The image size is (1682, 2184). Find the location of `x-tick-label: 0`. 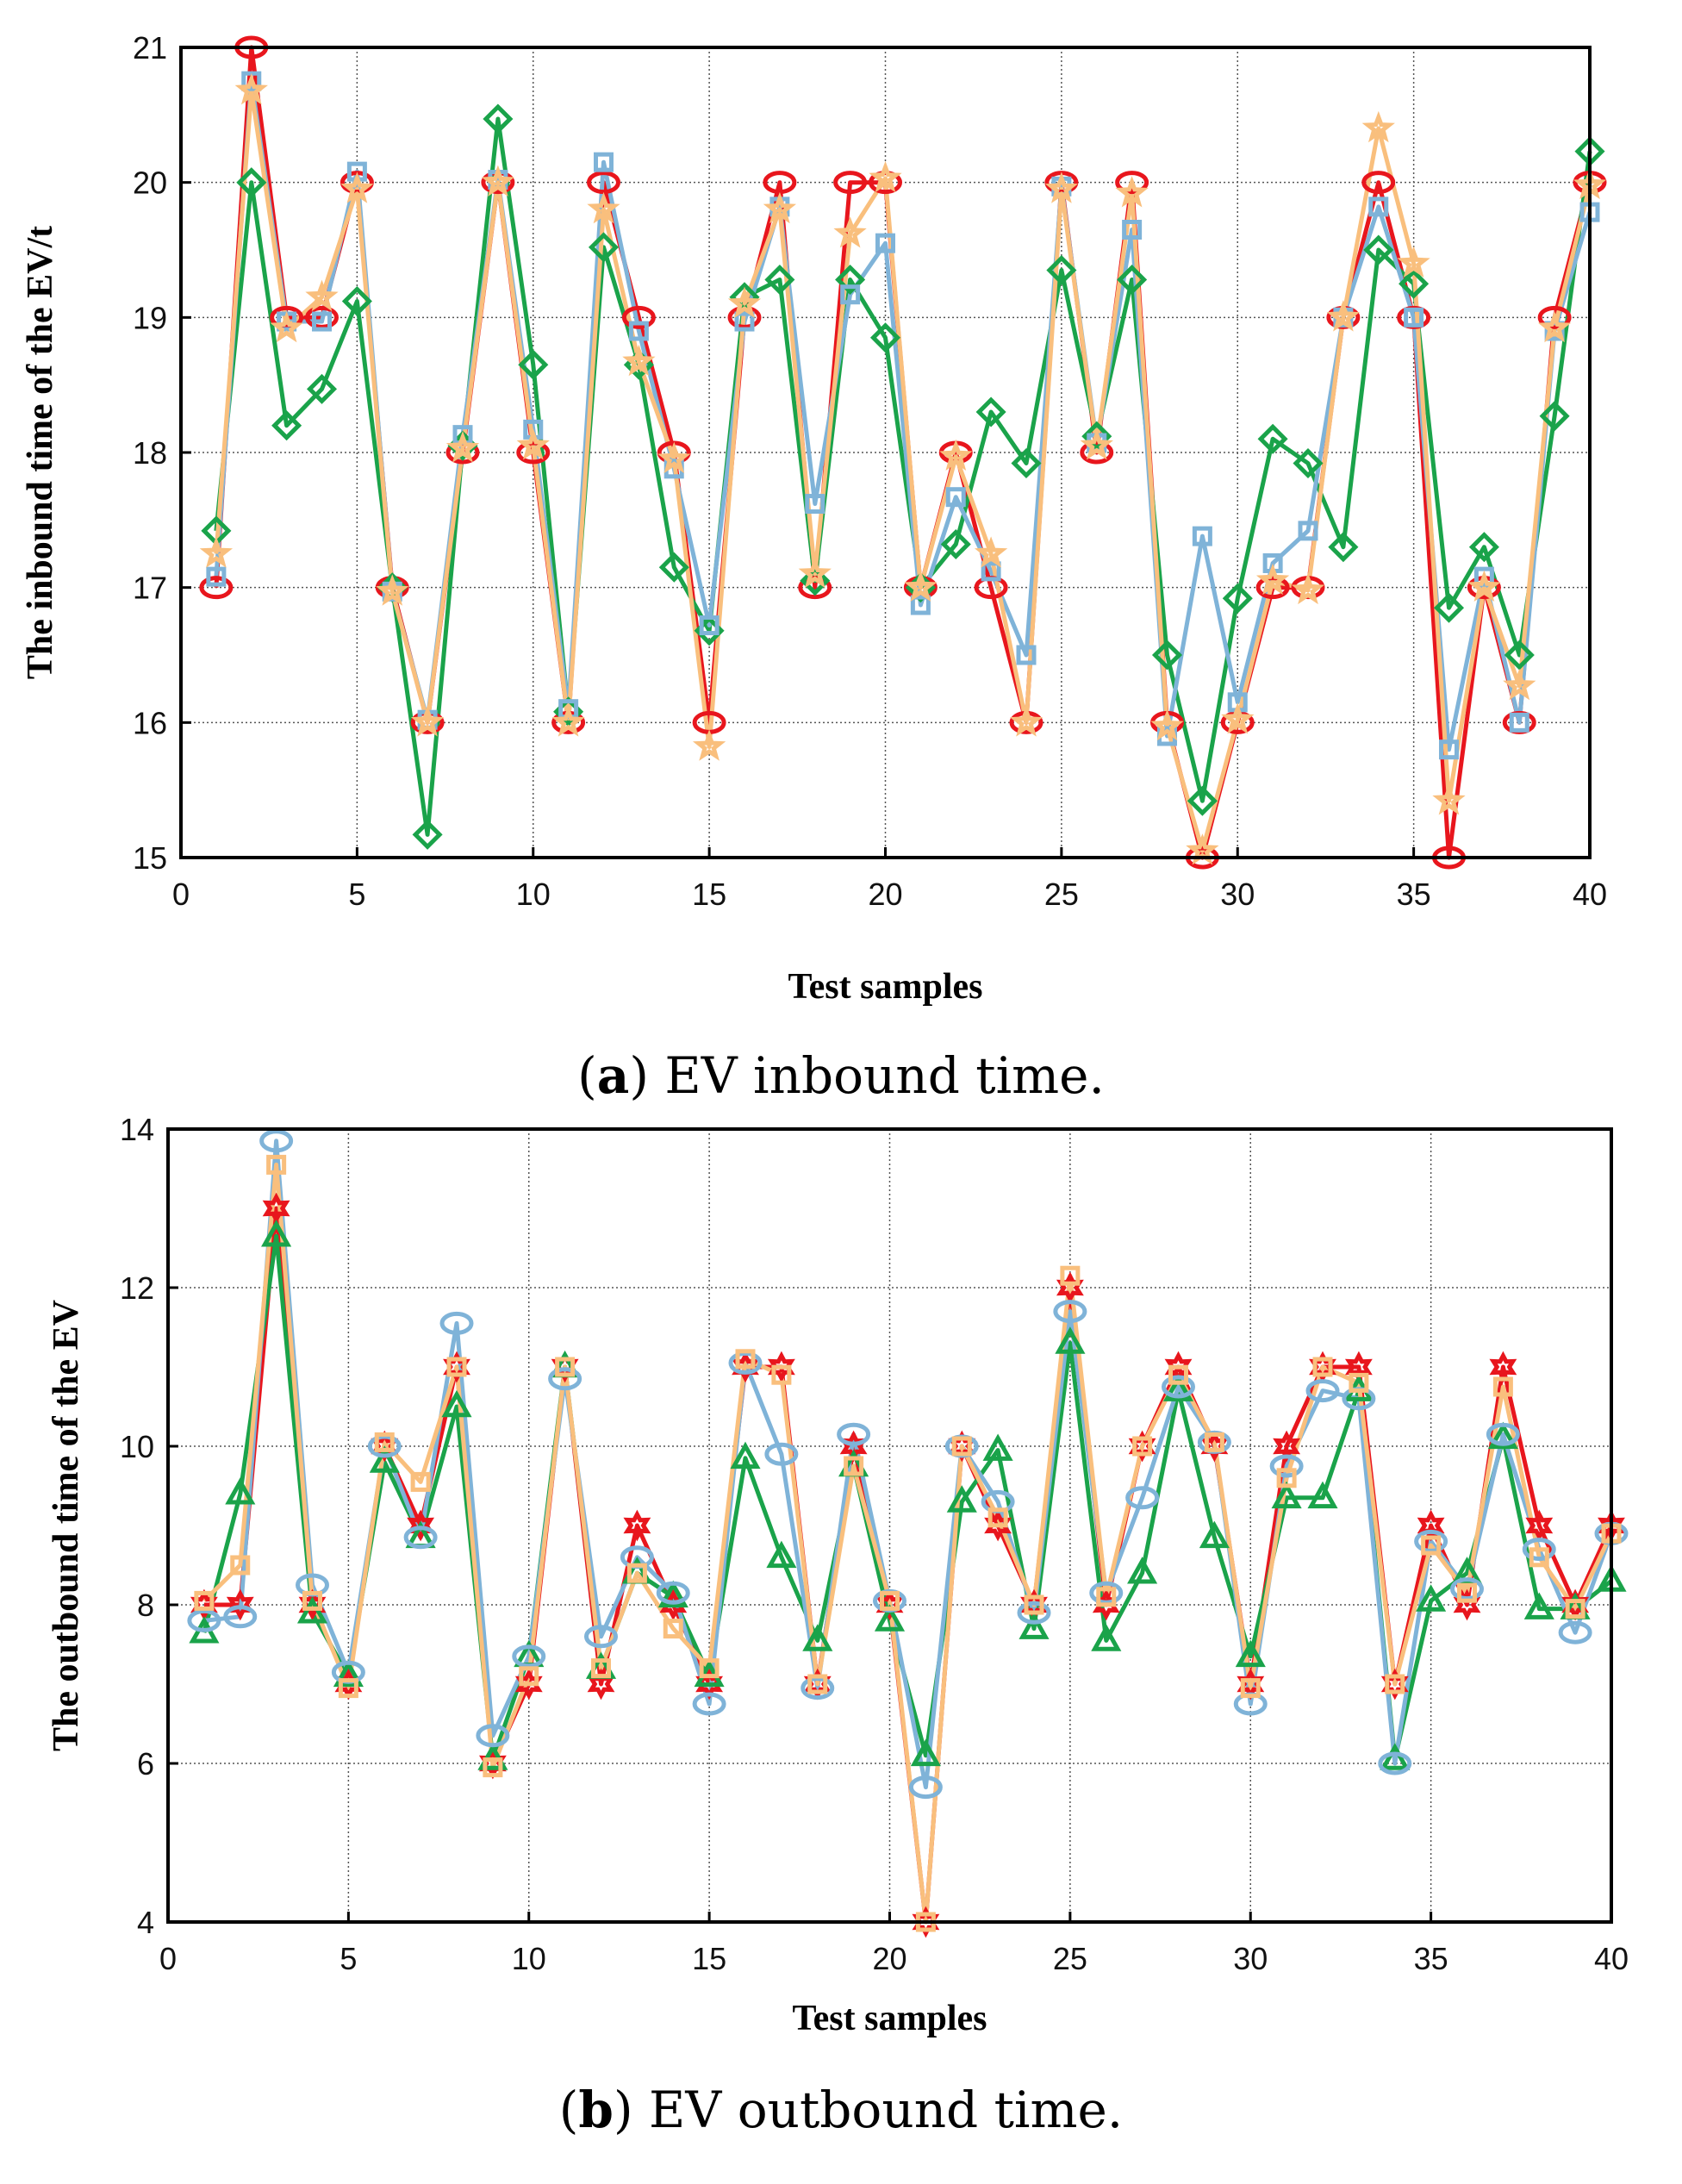

x-tick-label: 0 is located at coordinates (168, 1959).